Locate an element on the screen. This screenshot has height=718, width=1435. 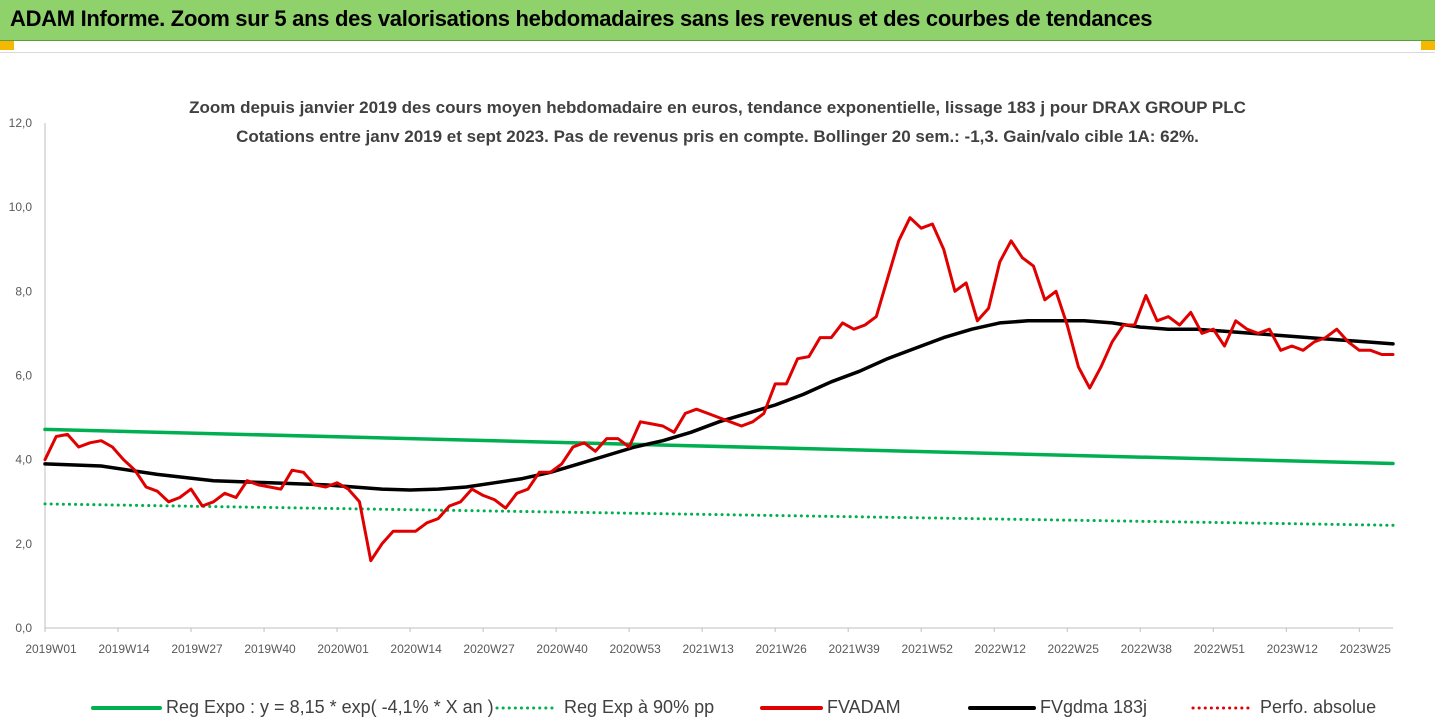
series-line-reg-expo is located at coordinates (719, 446).